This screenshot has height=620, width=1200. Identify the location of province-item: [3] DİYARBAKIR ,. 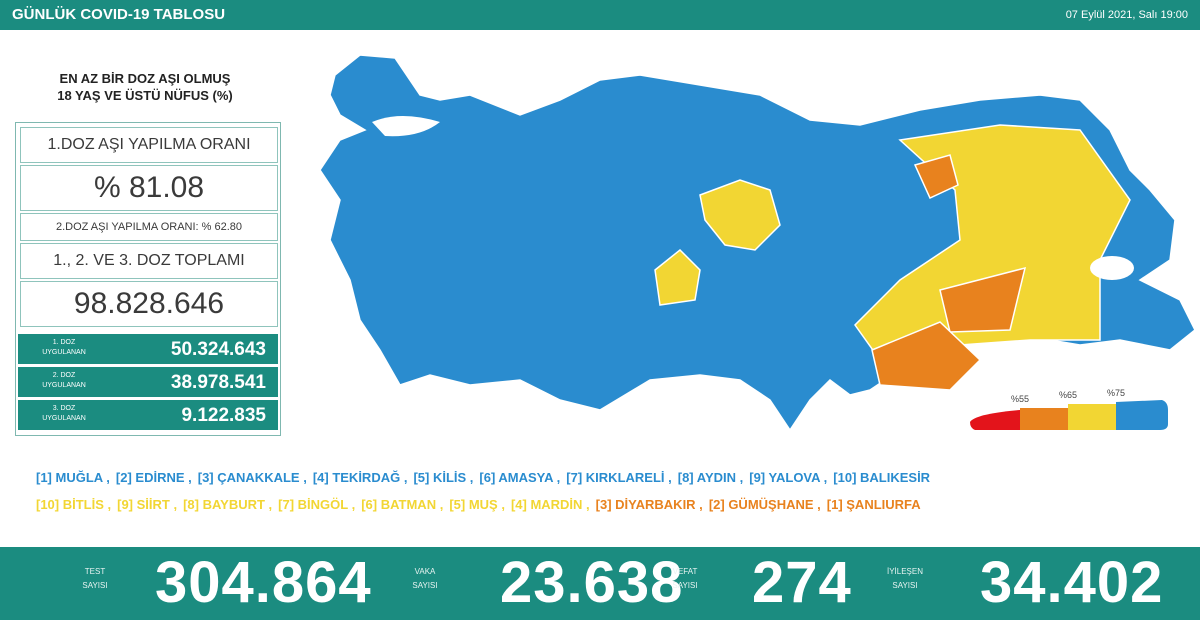
(649, 504).